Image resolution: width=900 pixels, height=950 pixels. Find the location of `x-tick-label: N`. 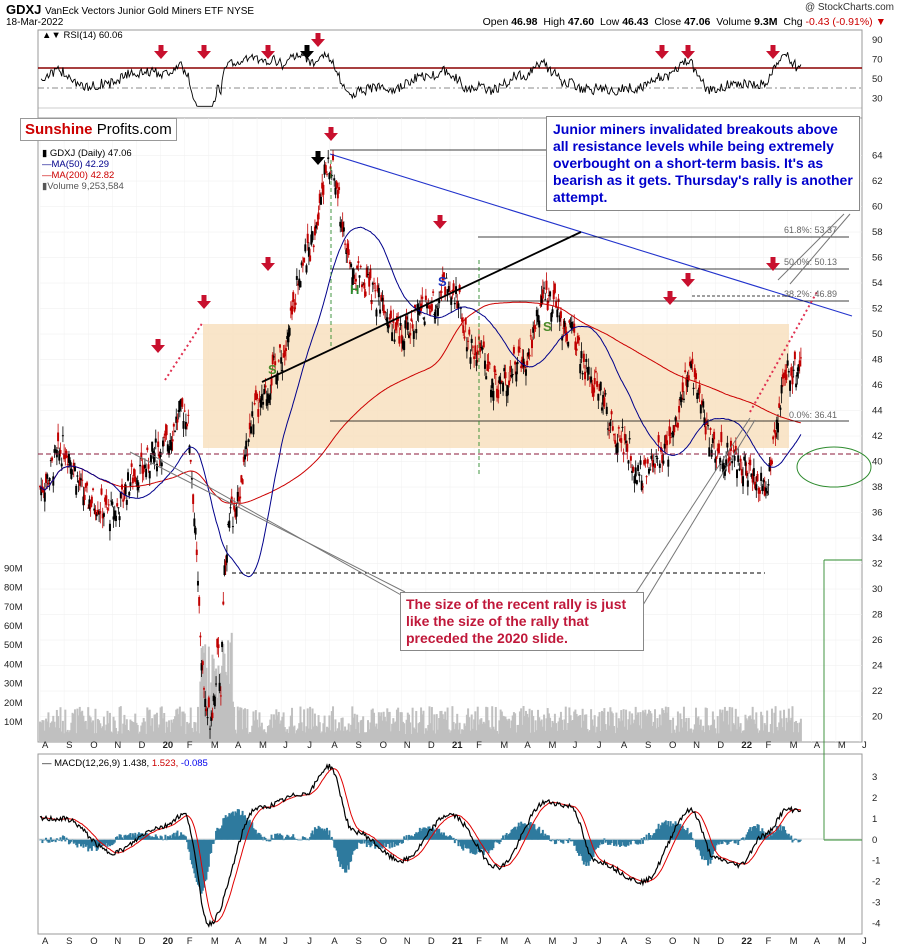

x-tick-label: N is located at coordinates (117, 941).